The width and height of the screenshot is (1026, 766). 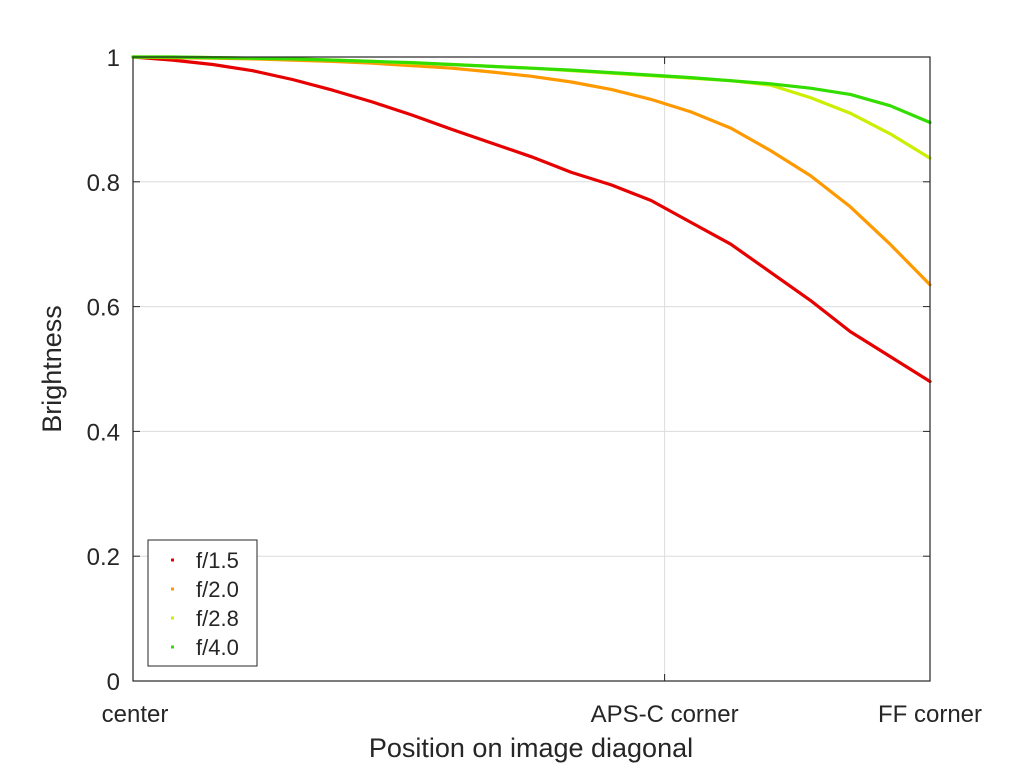 I want to click on y-axis-title: Brightness, so click(x=52, y=369).